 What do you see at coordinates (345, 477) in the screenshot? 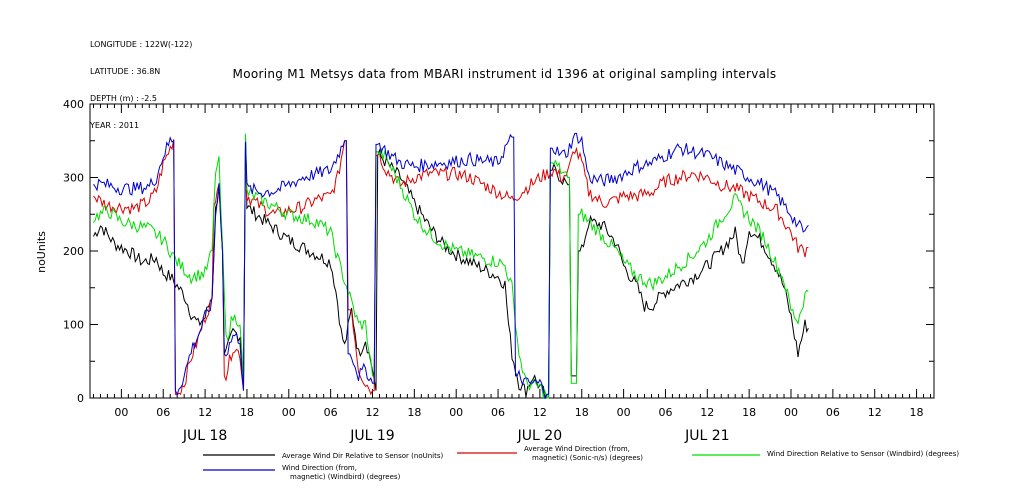
I see `legend-line: magnetic) (Windbird) (degrees)` at bounding box center [345, 477].